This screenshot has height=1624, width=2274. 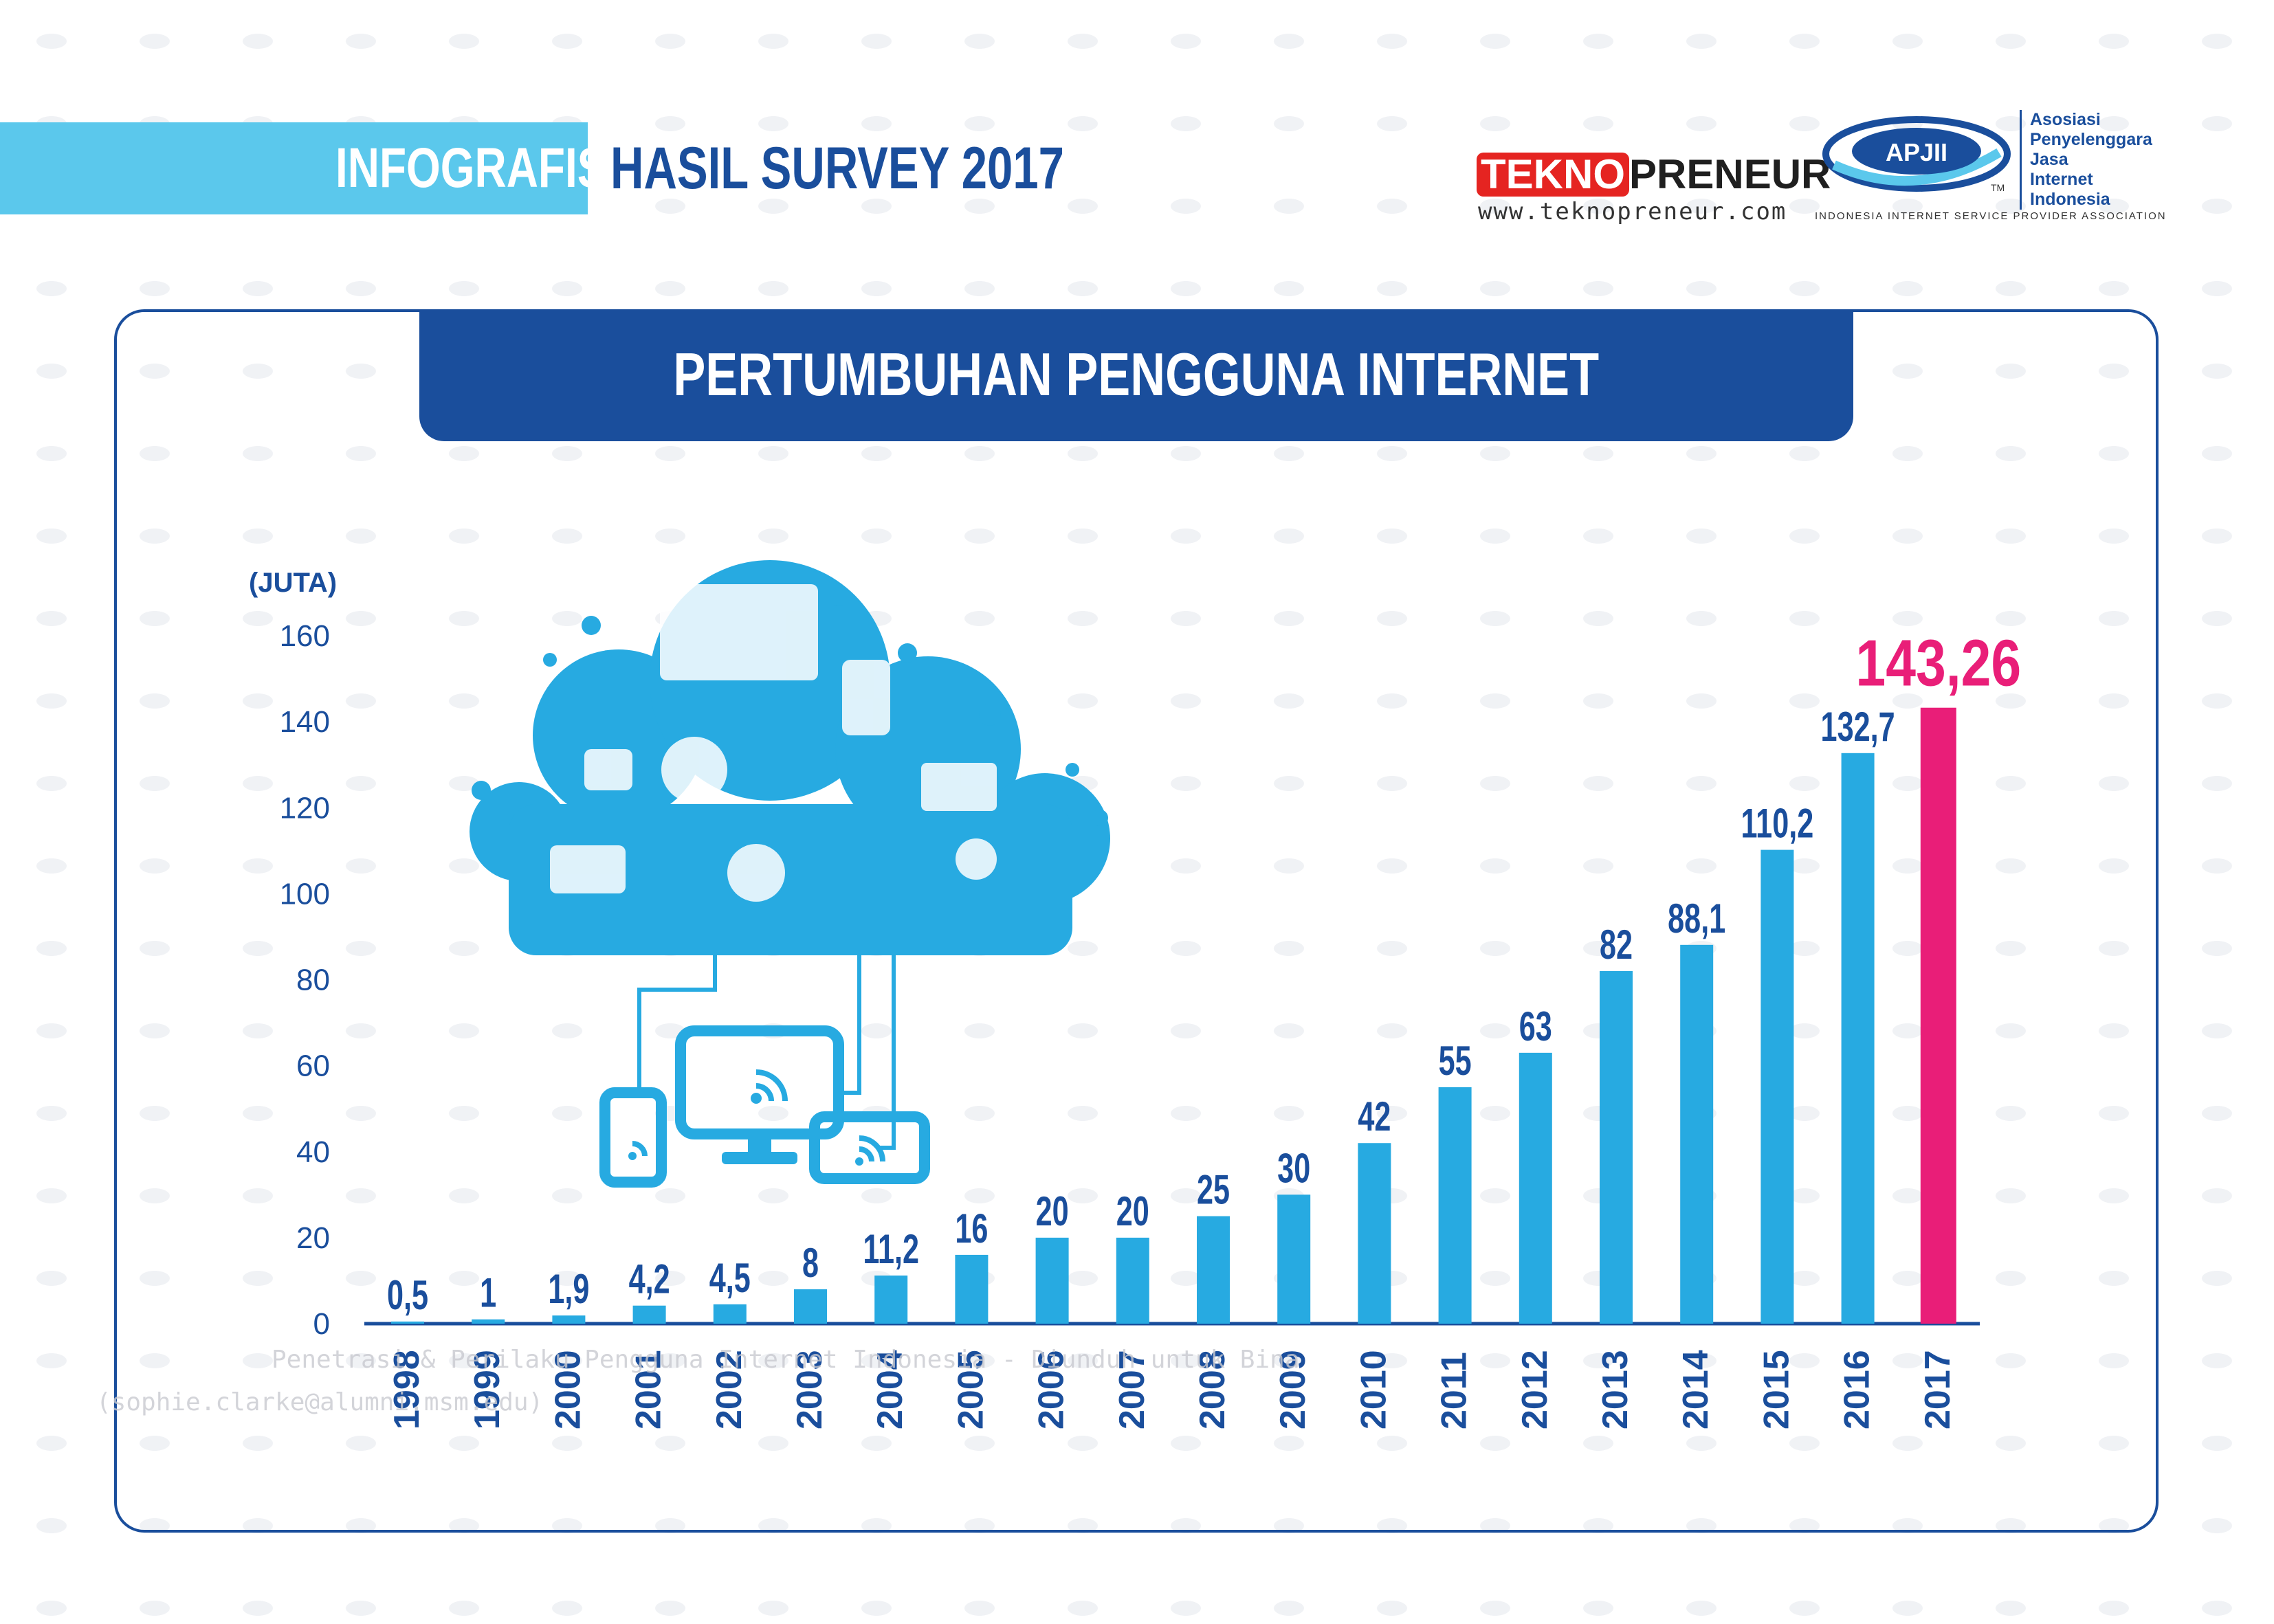 I want to click on apjii-line: Asosiasi, so click(x=2065, y=119).